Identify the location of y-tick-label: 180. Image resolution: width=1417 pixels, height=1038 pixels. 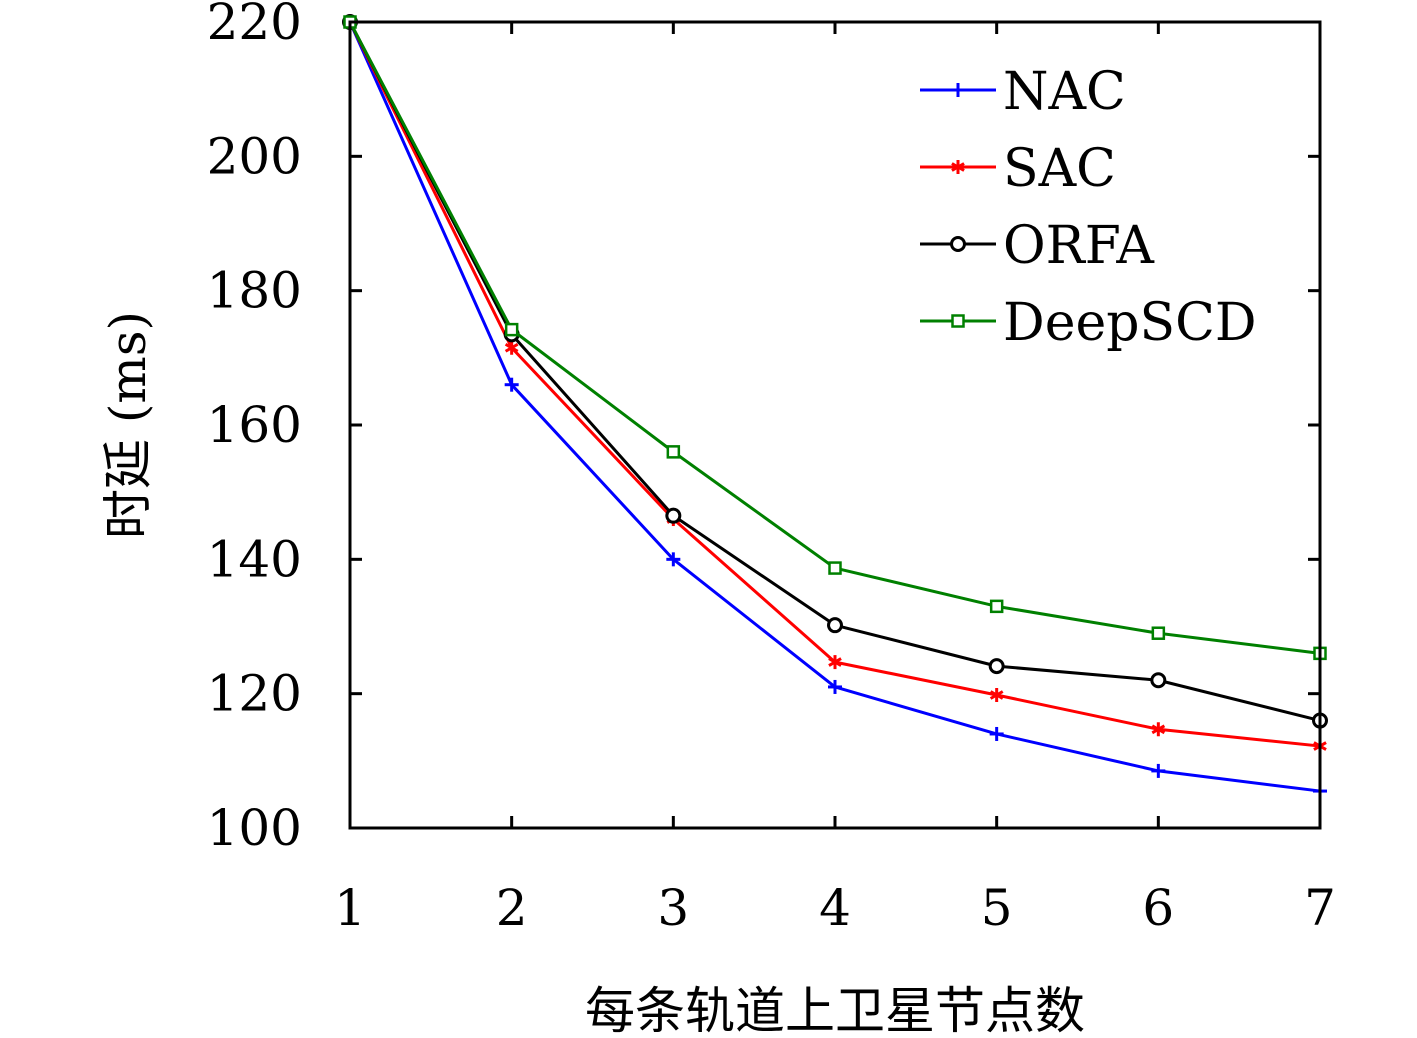
(254, 291).